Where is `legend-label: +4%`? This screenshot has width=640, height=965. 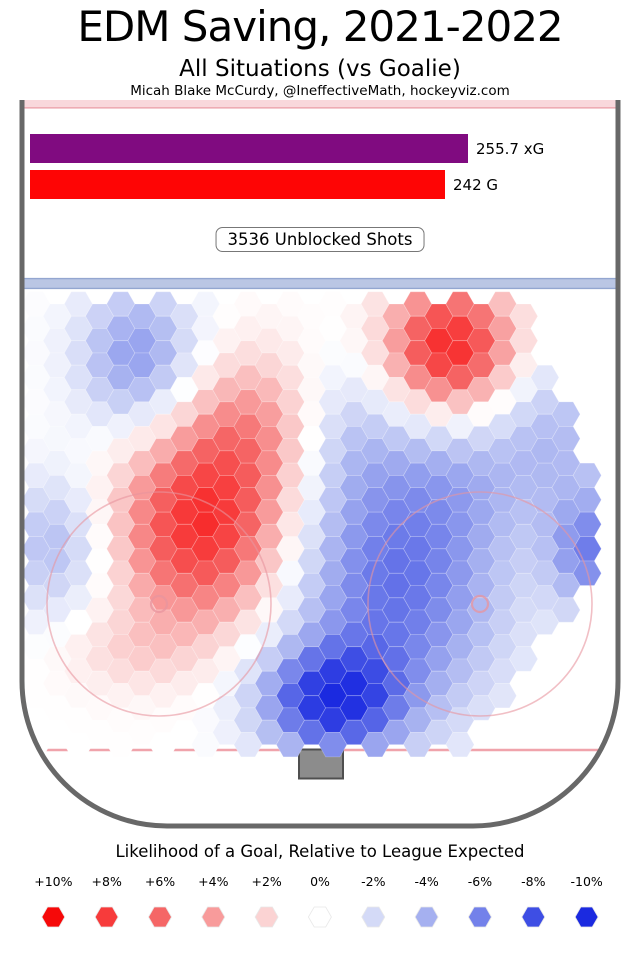 legend-label: +4% is located at coordinates (213, 881).